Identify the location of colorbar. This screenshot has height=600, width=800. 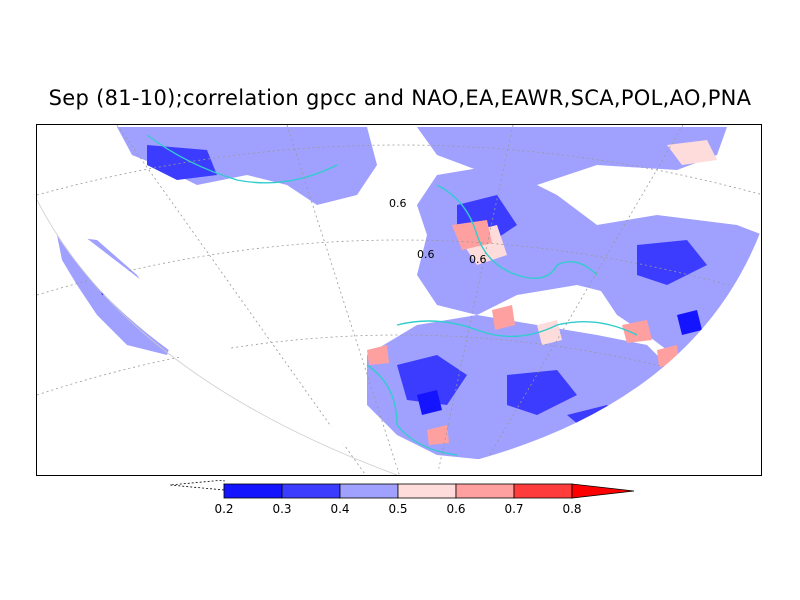
(402, 489).